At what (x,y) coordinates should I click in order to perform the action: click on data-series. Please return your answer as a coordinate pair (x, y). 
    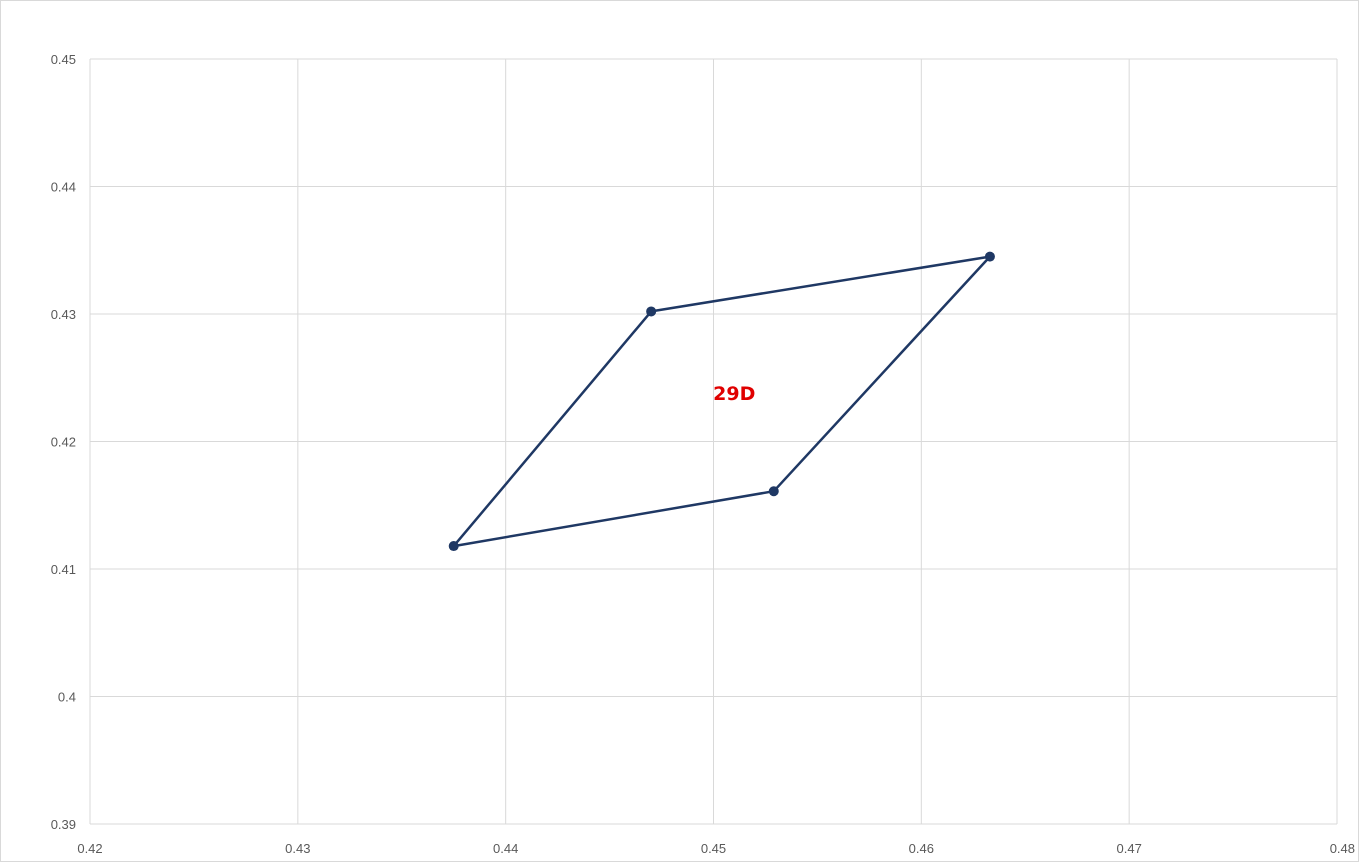
    Looking at the image, I should click on (721, 401).